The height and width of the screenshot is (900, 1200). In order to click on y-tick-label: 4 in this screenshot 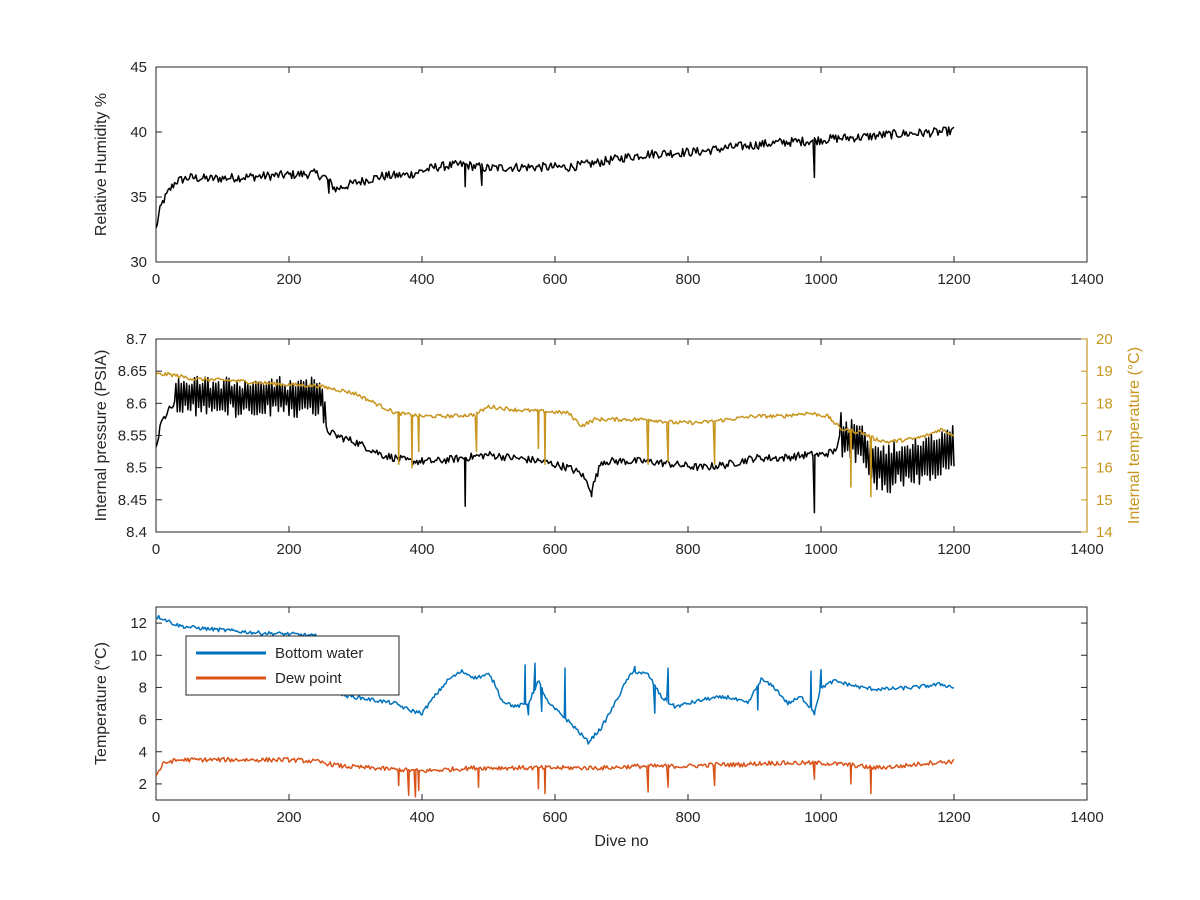, I will do `click(143, 752)`.